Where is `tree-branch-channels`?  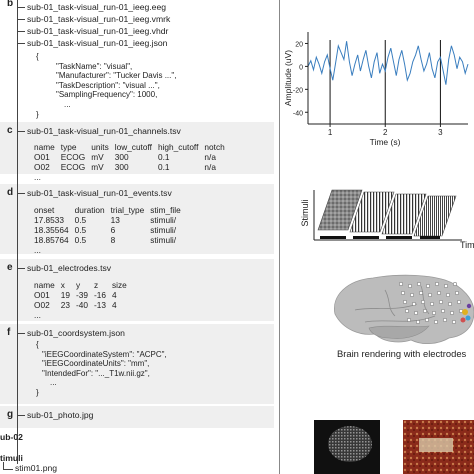 tree-branch-channels is located at coordinates (21, 131).